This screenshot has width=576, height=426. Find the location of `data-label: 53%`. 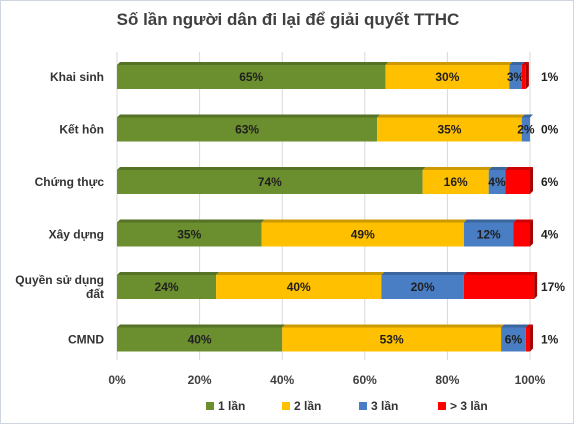

data-label: 53% is located at coordinates (392, 340).